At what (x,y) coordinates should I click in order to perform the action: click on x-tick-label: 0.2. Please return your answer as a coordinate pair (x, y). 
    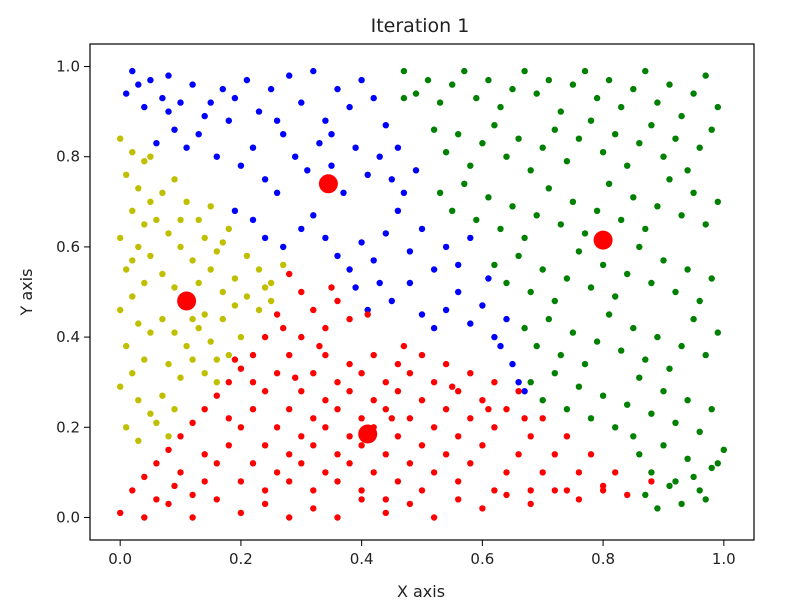
    Looking at the image, I should click on (241, 559).